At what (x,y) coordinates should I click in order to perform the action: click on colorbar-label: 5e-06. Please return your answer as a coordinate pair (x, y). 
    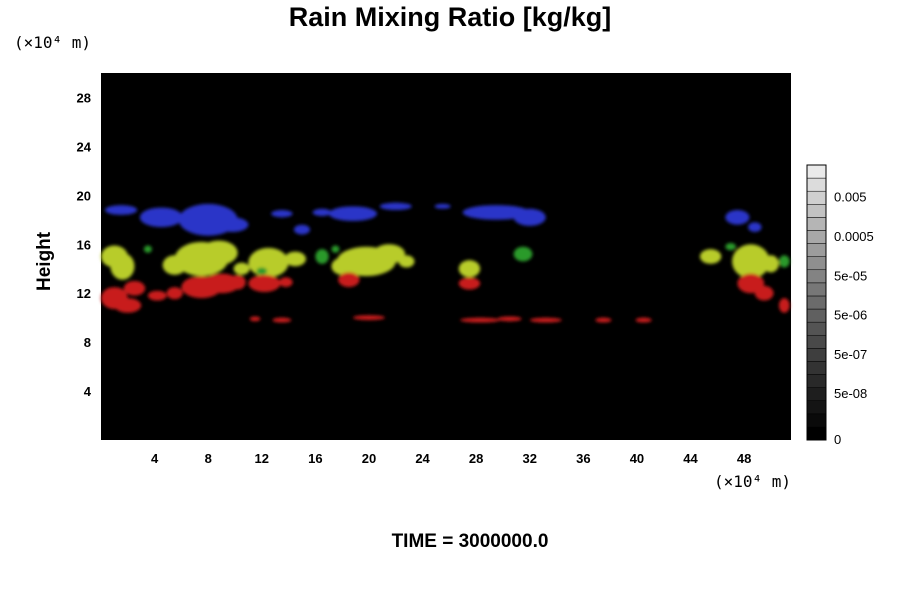
    Looking at the image, I should click on (850, 315).